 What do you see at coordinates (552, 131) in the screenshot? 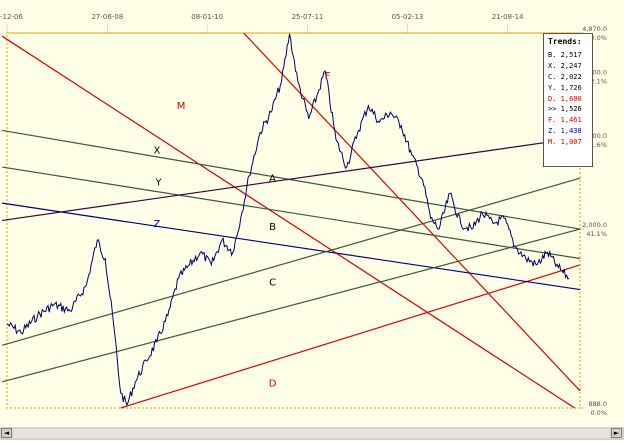
I see `trend-key: Z.` at bounding box center [552, 131].